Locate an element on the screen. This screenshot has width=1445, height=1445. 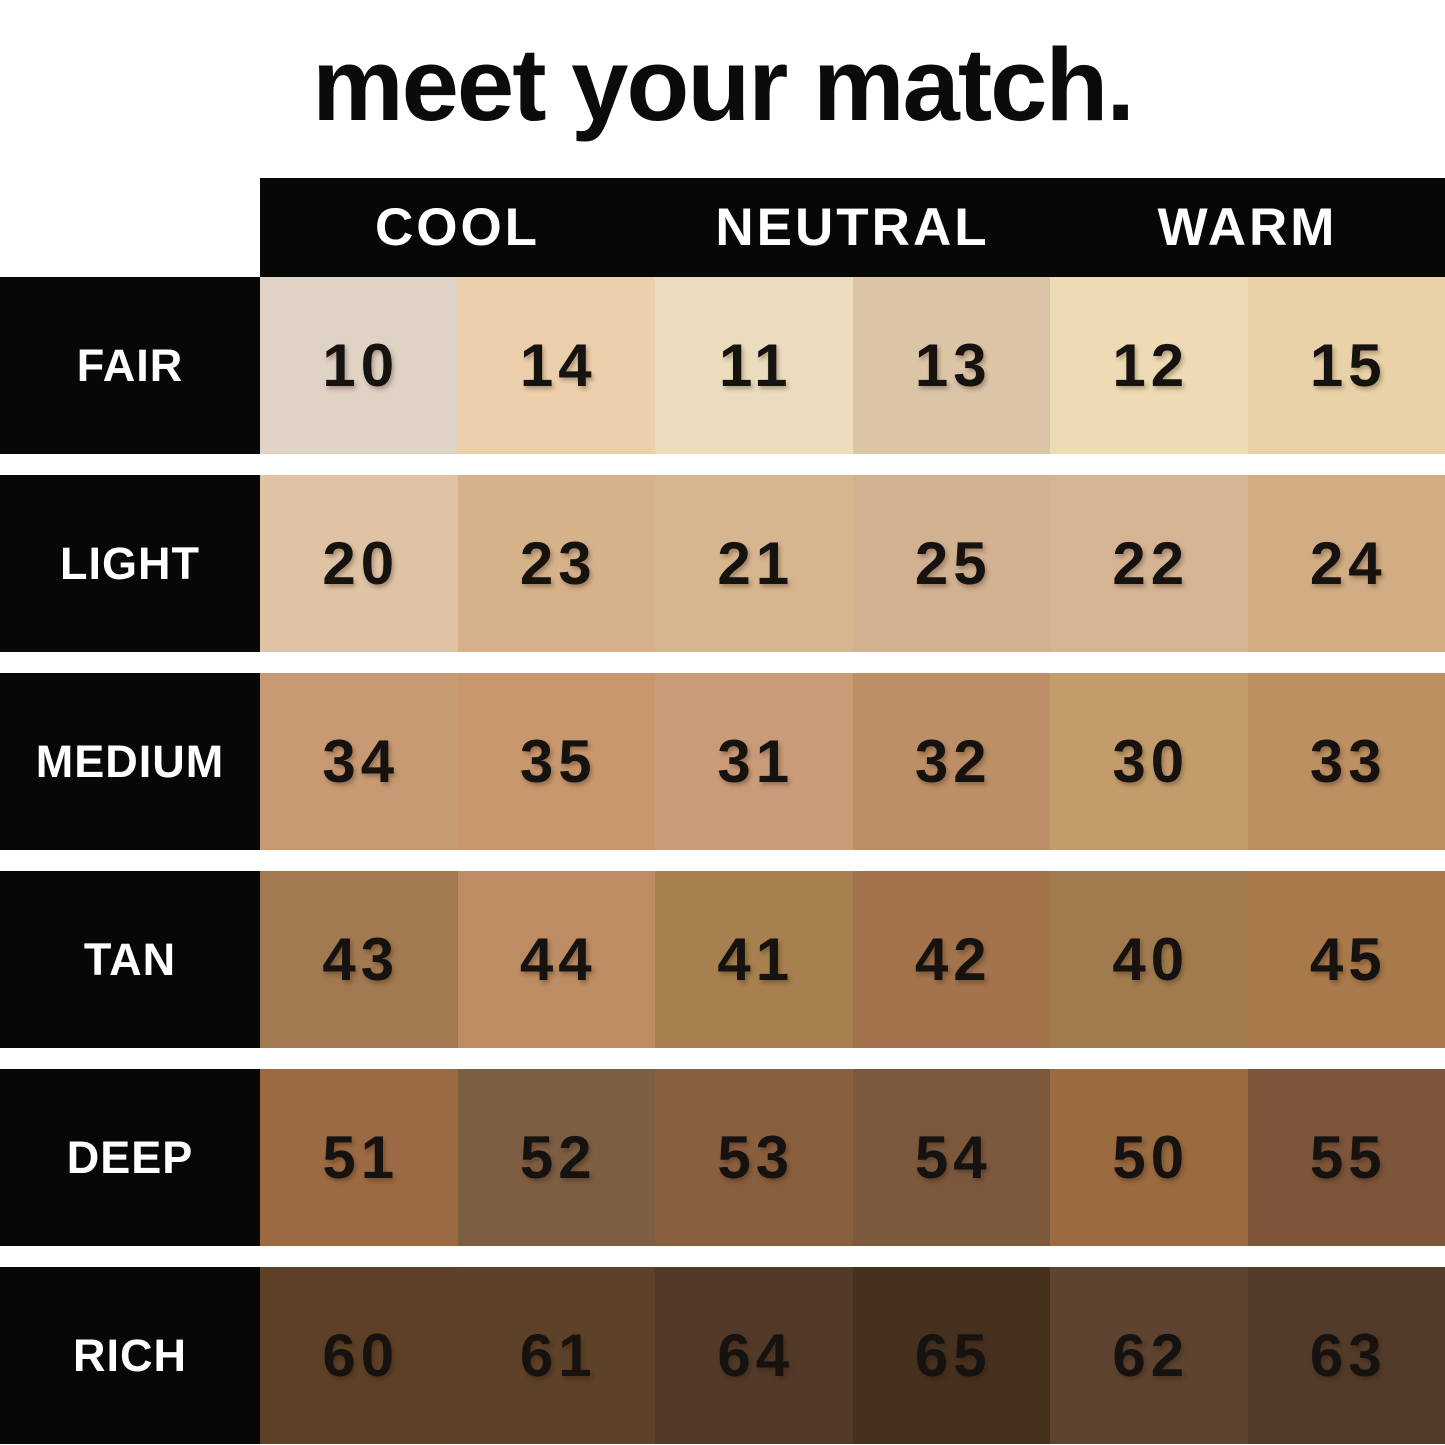
shade-swatch-13: 13 is located at coordinates (951, 365).